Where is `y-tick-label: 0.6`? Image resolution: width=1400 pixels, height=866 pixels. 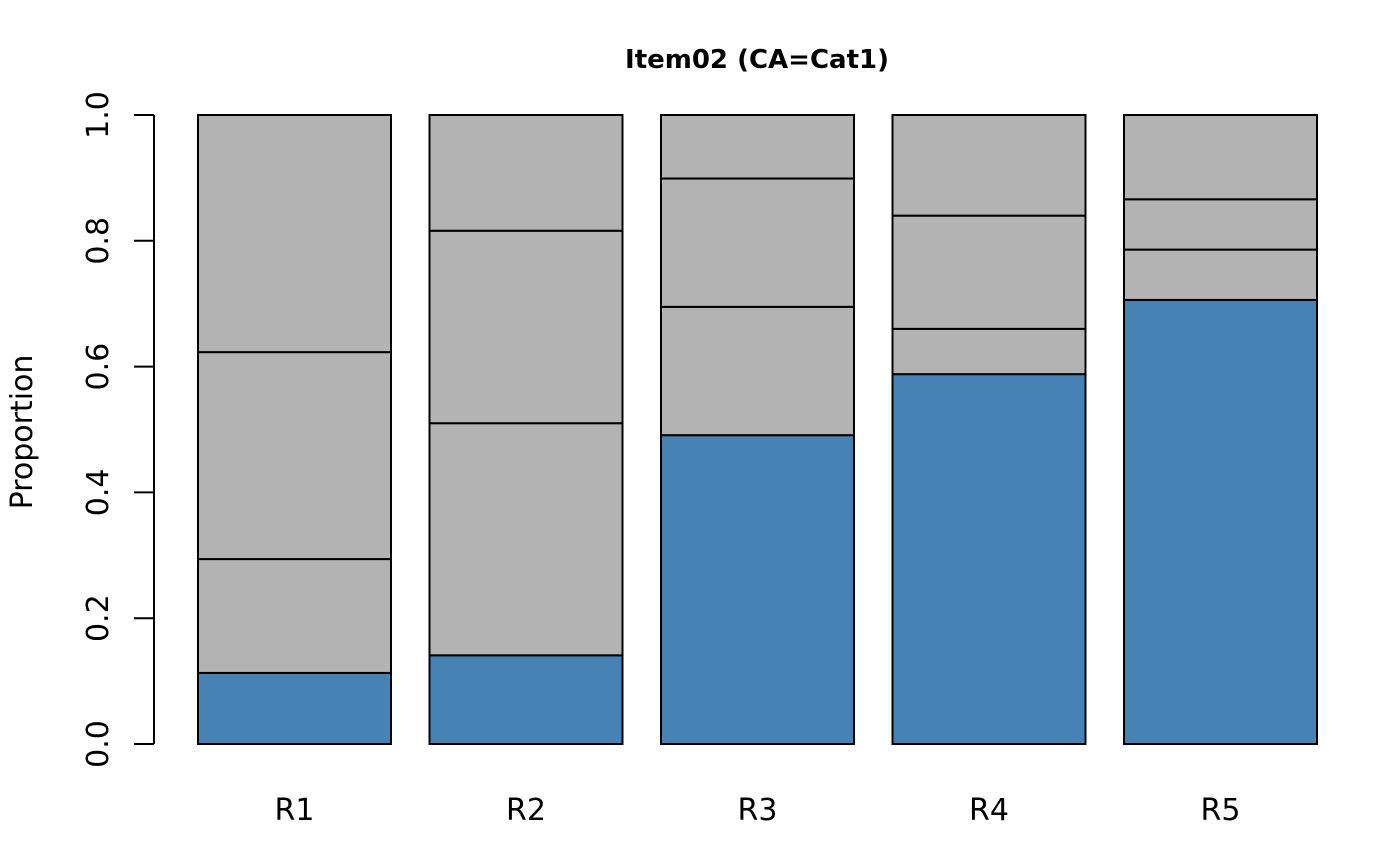 y-tick-label: 0.6 is located at coordinates (98, 367).